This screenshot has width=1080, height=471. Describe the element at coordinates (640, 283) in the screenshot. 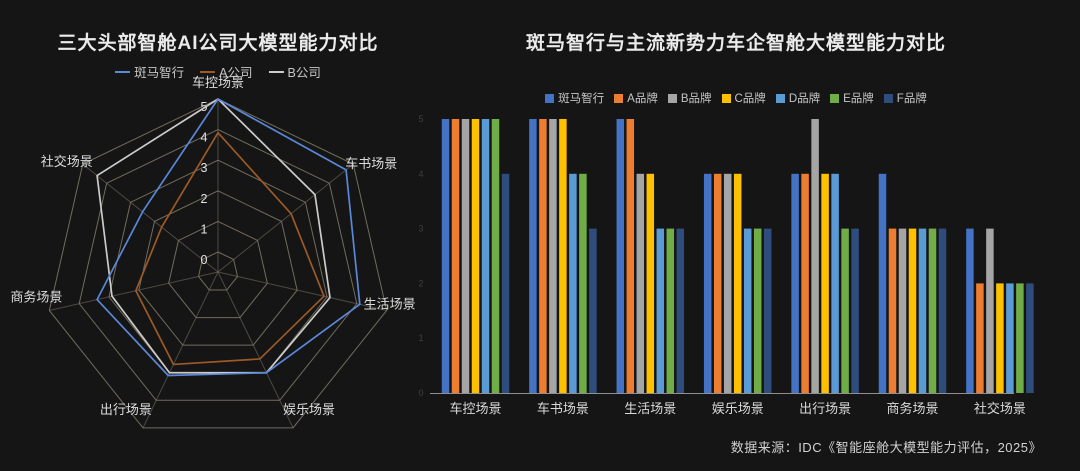

I see `bar-B品牌-生活场景` at that location.